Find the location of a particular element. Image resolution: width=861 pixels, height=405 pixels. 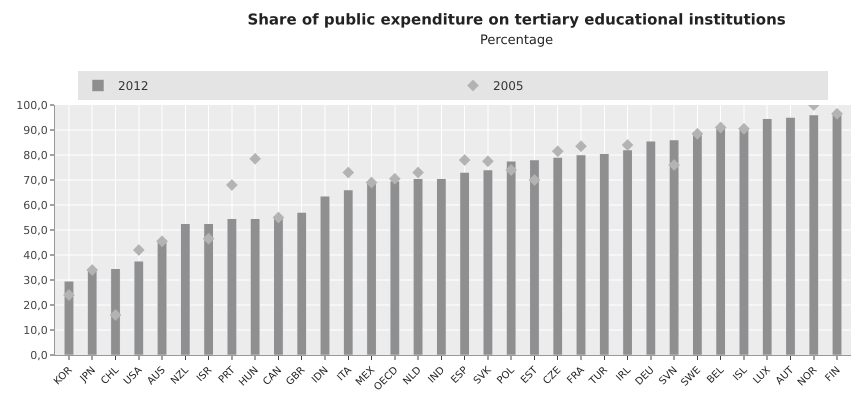

x-tick-label: POL is located at coordinates (506, 375).